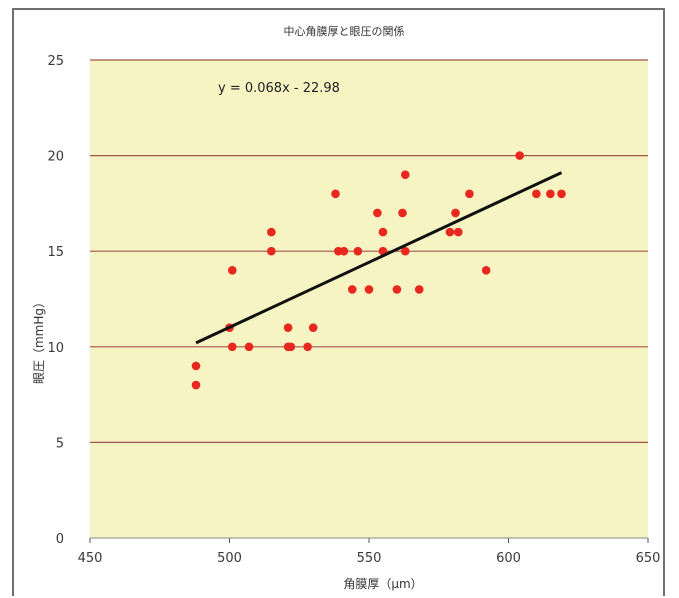  Describe the element at coordinates (60, 443) in the screenshot. I see `y-tick-label: 5` at that location.